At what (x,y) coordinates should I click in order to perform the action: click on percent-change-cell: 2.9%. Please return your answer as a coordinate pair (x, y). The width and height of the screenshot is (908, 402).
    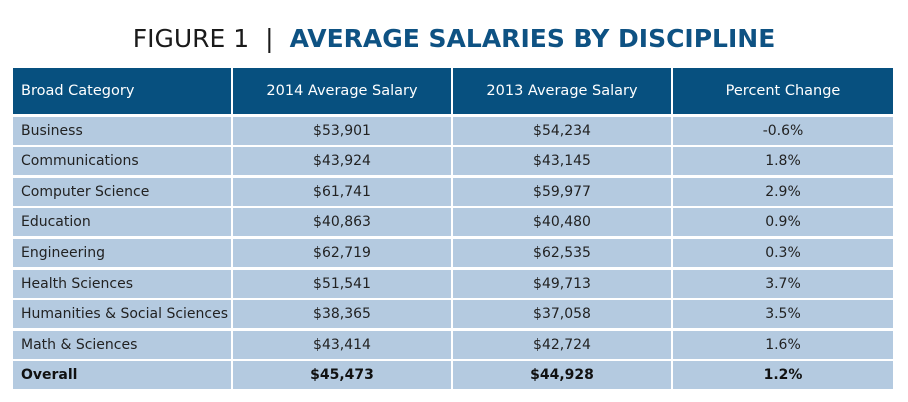
    Looking at the image, I should click on (783, 191).